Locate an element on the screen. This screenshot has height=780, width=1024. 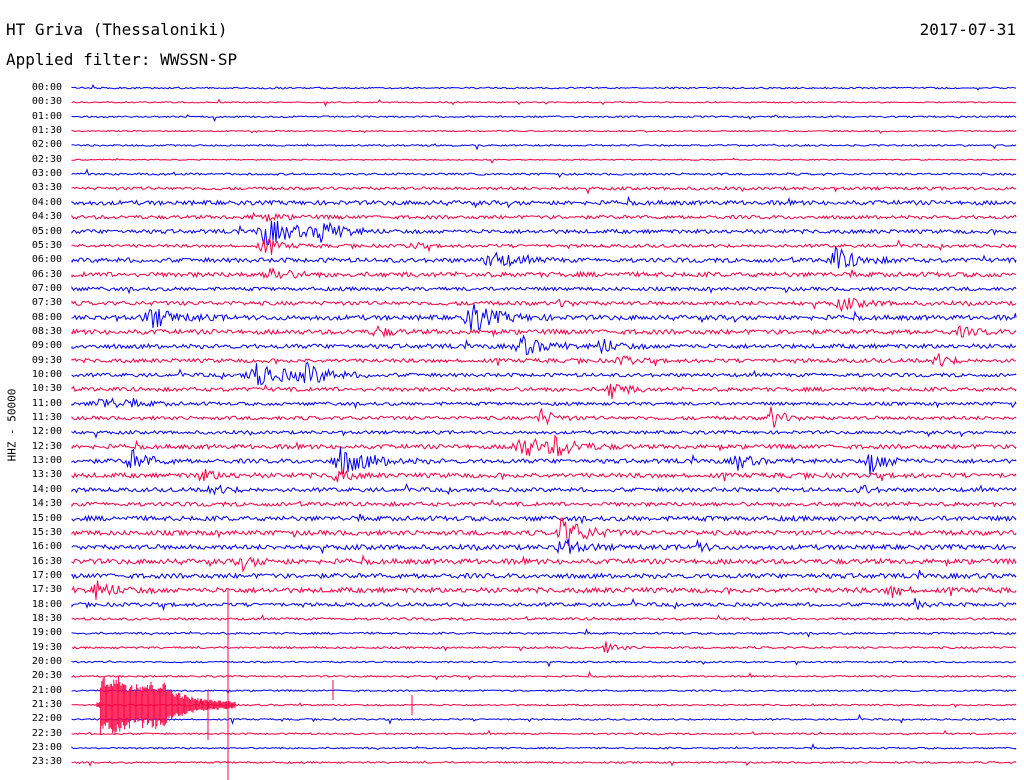
time-label: 09:30 is located at coordinates (46, 360).